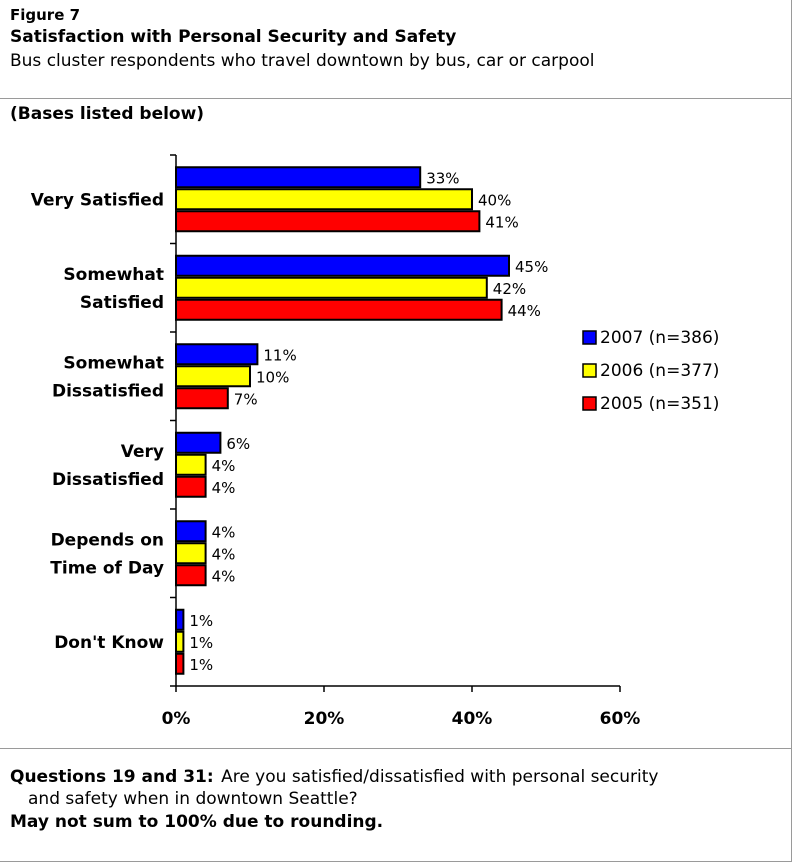 The image size is (793, 863). I want to click on bar-value-label: 10%, so click(272, 377).